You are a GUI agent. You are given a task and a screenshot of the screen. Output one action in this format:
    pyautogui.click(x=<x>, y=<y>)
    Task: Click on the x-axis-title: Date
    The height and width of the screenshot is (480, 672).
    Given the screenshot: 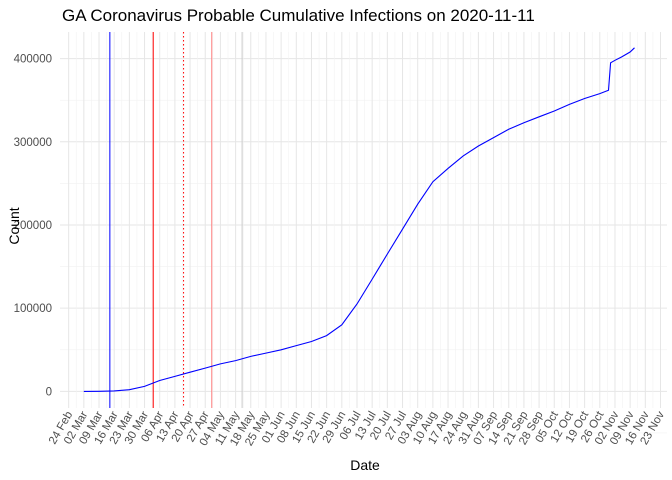 What is the action you would take?
    pyautogui.click(x=365, y=465)
    